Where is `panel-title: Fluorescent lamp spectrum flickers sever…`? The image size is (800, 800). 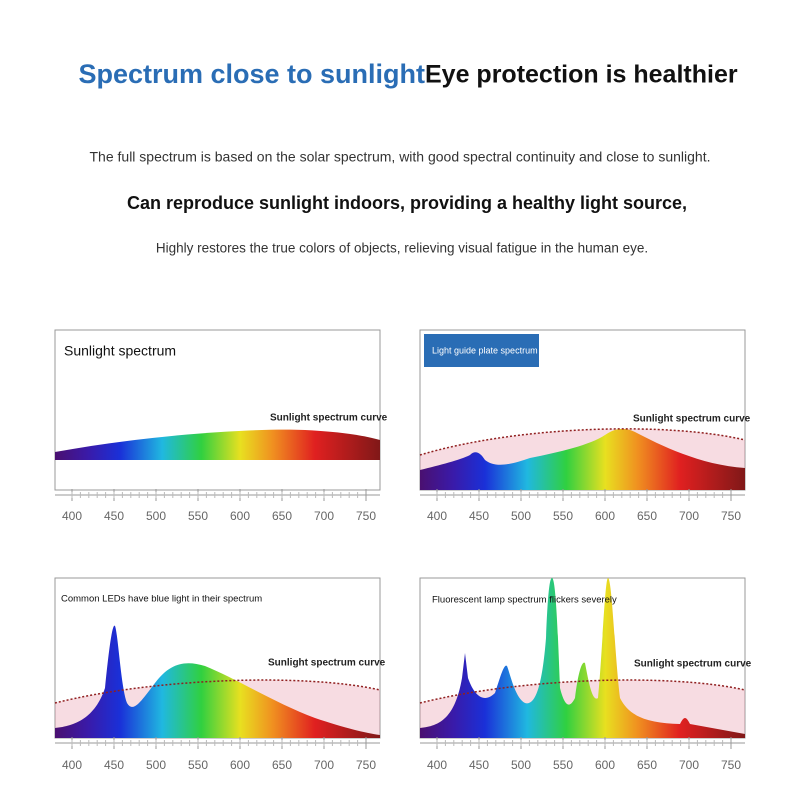
panel-title: Fluorescent lamp spectrum flickers sever… is located at coordinates (524, 600).